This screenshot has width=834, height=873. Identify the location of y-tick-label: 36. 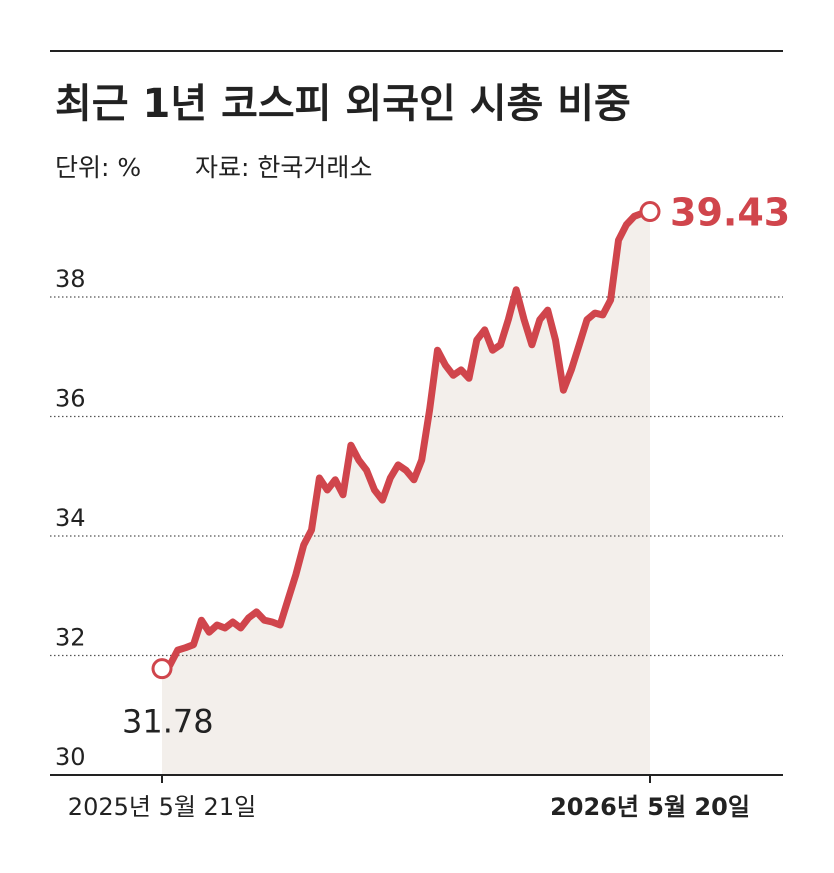
(70, 399).